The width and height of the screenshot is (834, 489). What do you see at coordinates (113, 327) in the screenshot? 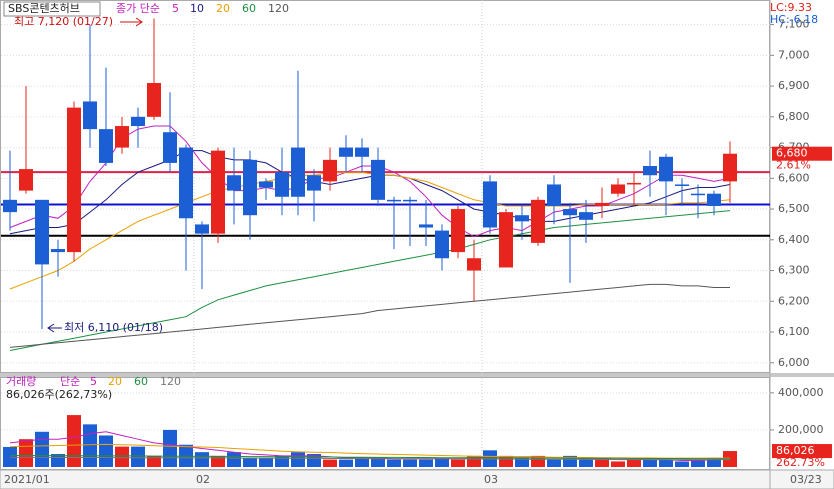
I see `annotation: 최저 6,110 (01/18)` at bounding box center [113, 327].